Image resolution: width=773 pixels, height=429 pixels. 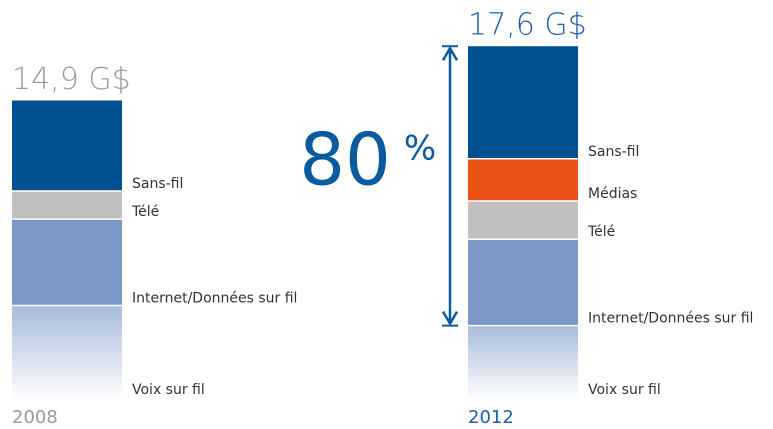 What do you see at coordinates (71, 79) in the screenshot?
I see `total-label: 14,9 G$` at bounding box center [71, 79].